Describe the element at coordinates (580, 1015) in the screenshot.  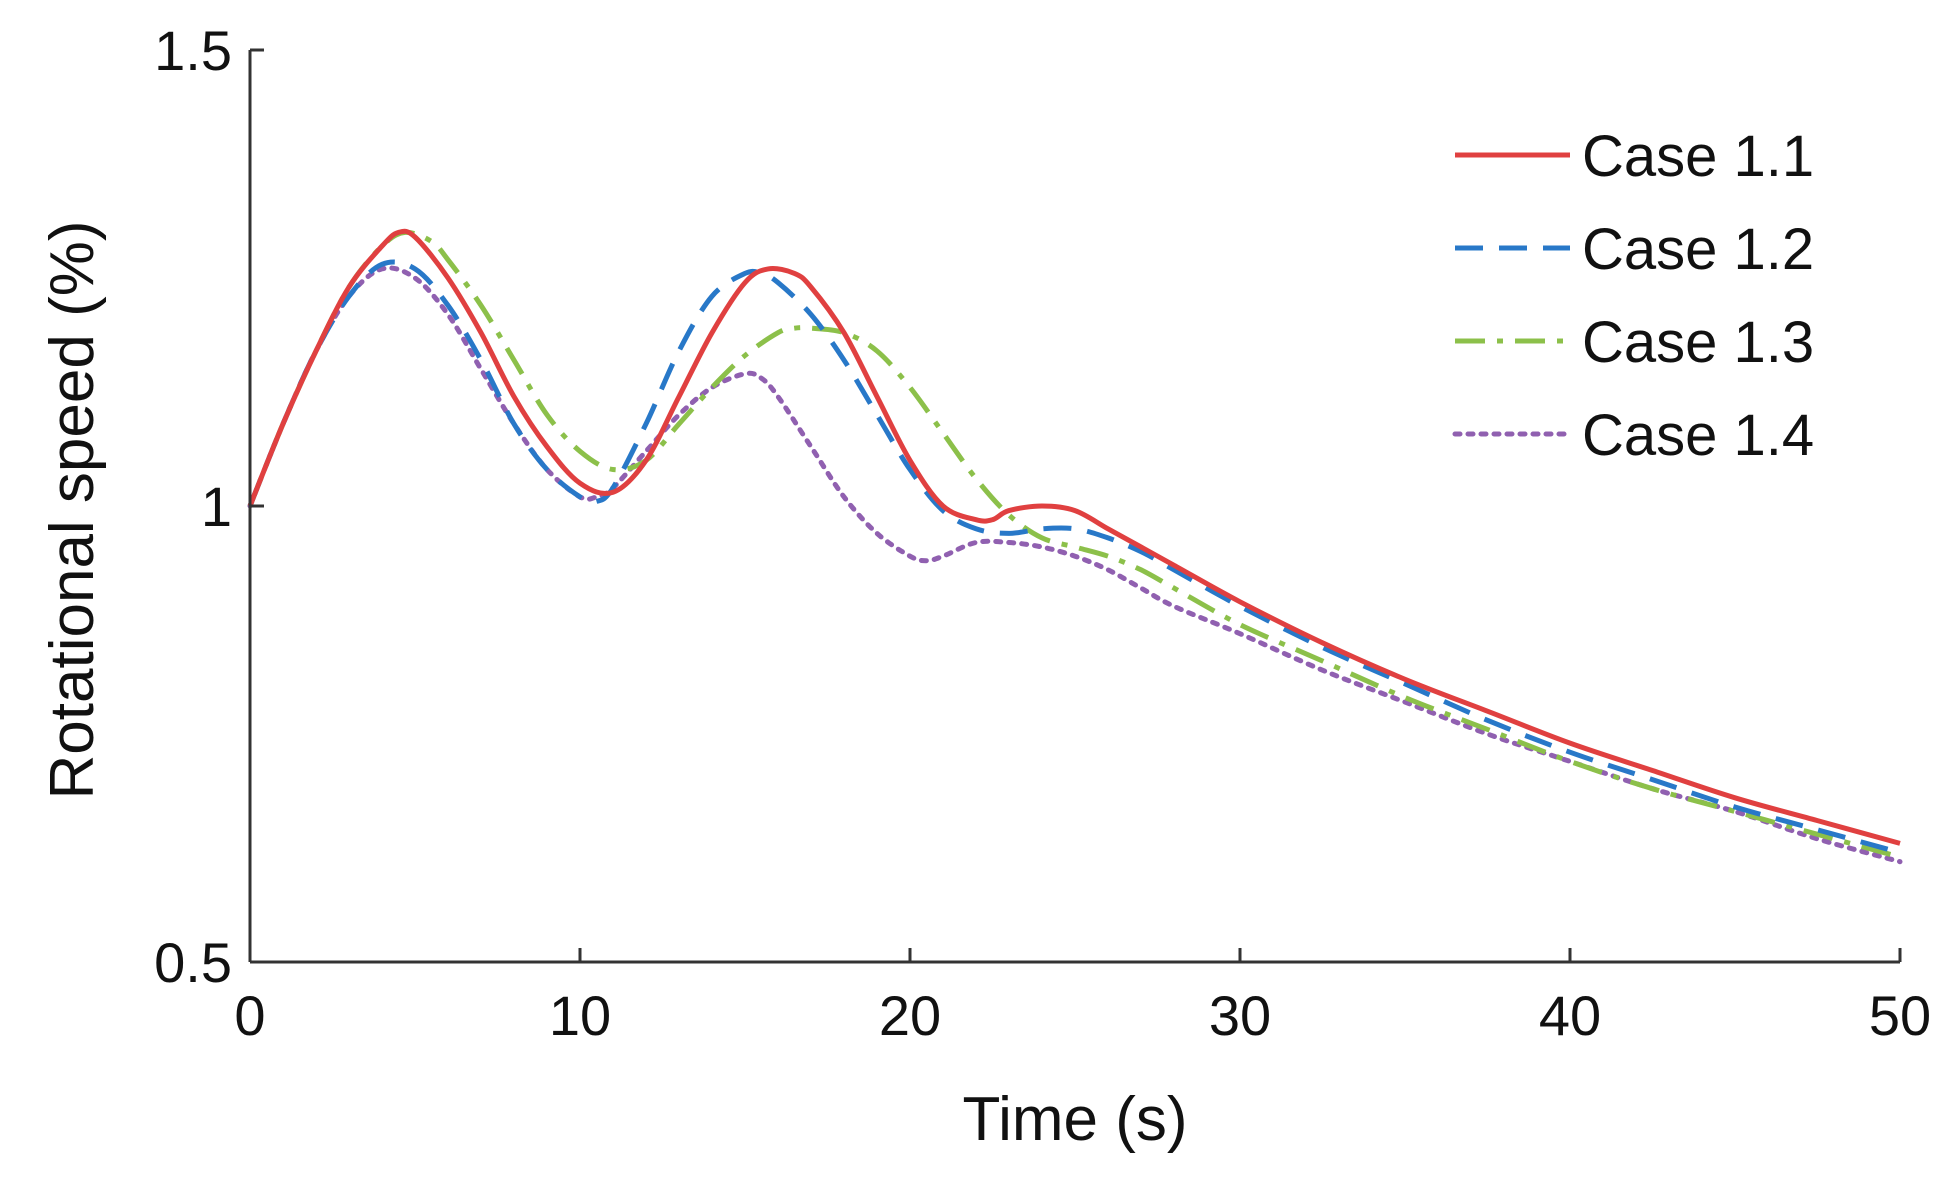
I see `x-tick-label: 10` at that location.